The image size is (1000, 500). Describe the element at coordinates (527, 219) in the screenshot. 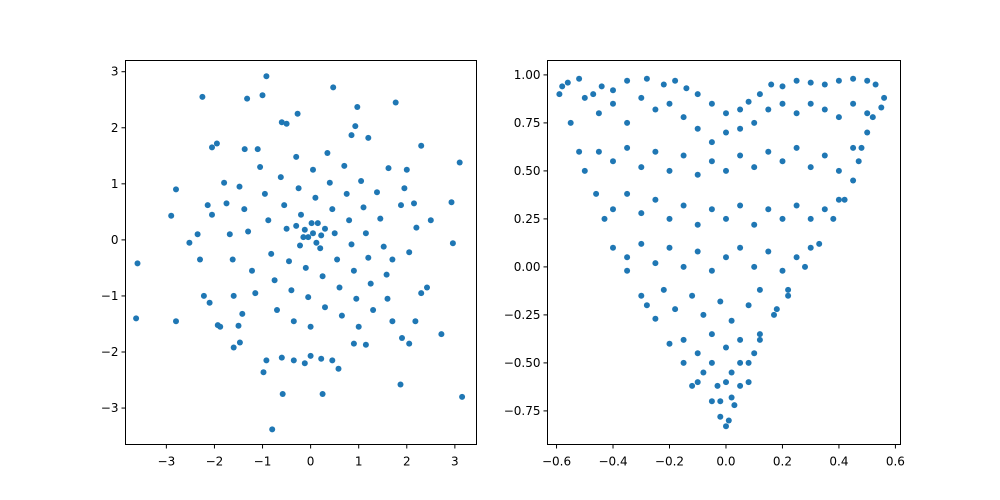

I see `right-y-tick-label: 0.25` at that location.